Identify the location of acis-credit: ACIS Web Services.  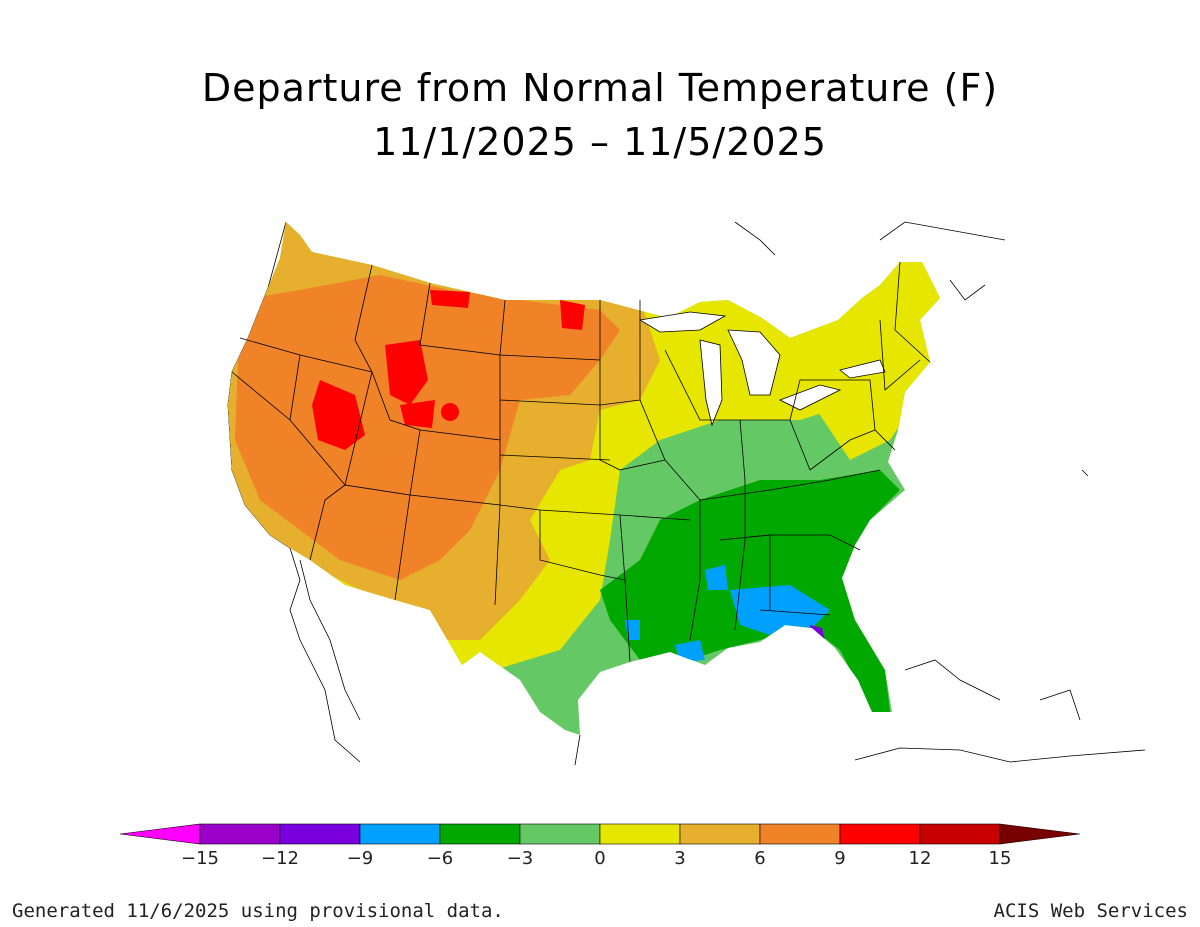
(1090, 911).